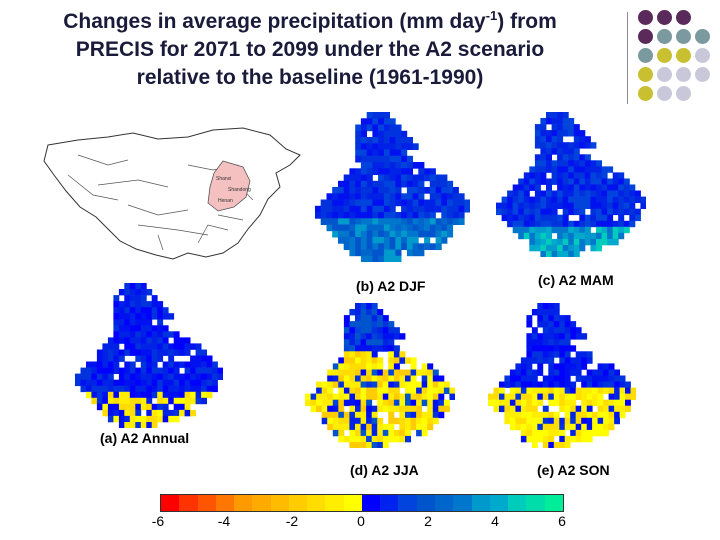 The image size is (720, 540). What do you see at coordinates (239, 190) in the screenshot?
I see `map-label-shandong: Shandong` at bounding box center [239, 190].